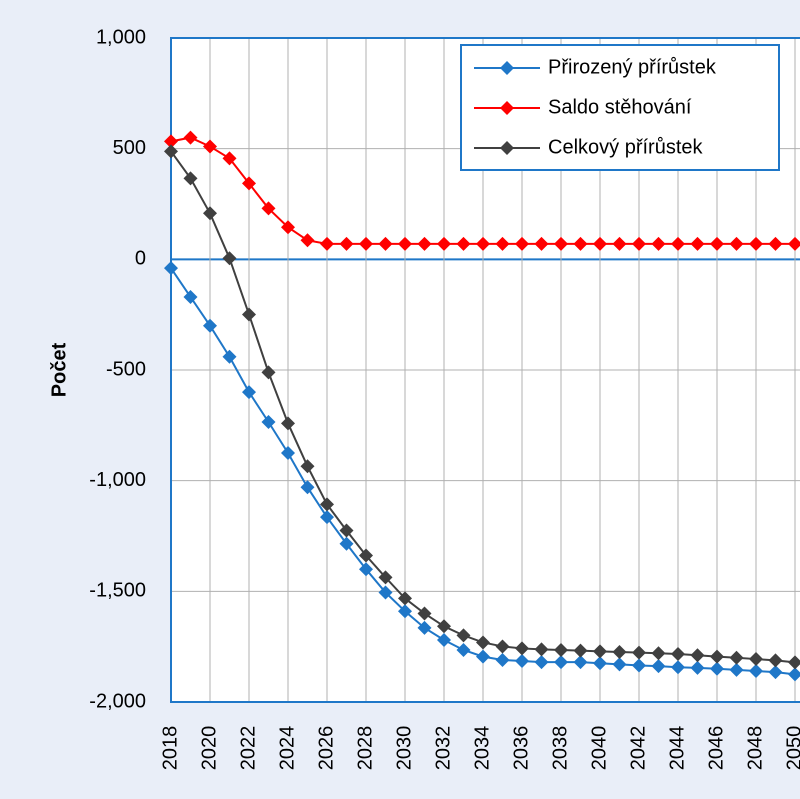  I want to click on legend-label: Přirozený přírůstek, so click(632, 67).